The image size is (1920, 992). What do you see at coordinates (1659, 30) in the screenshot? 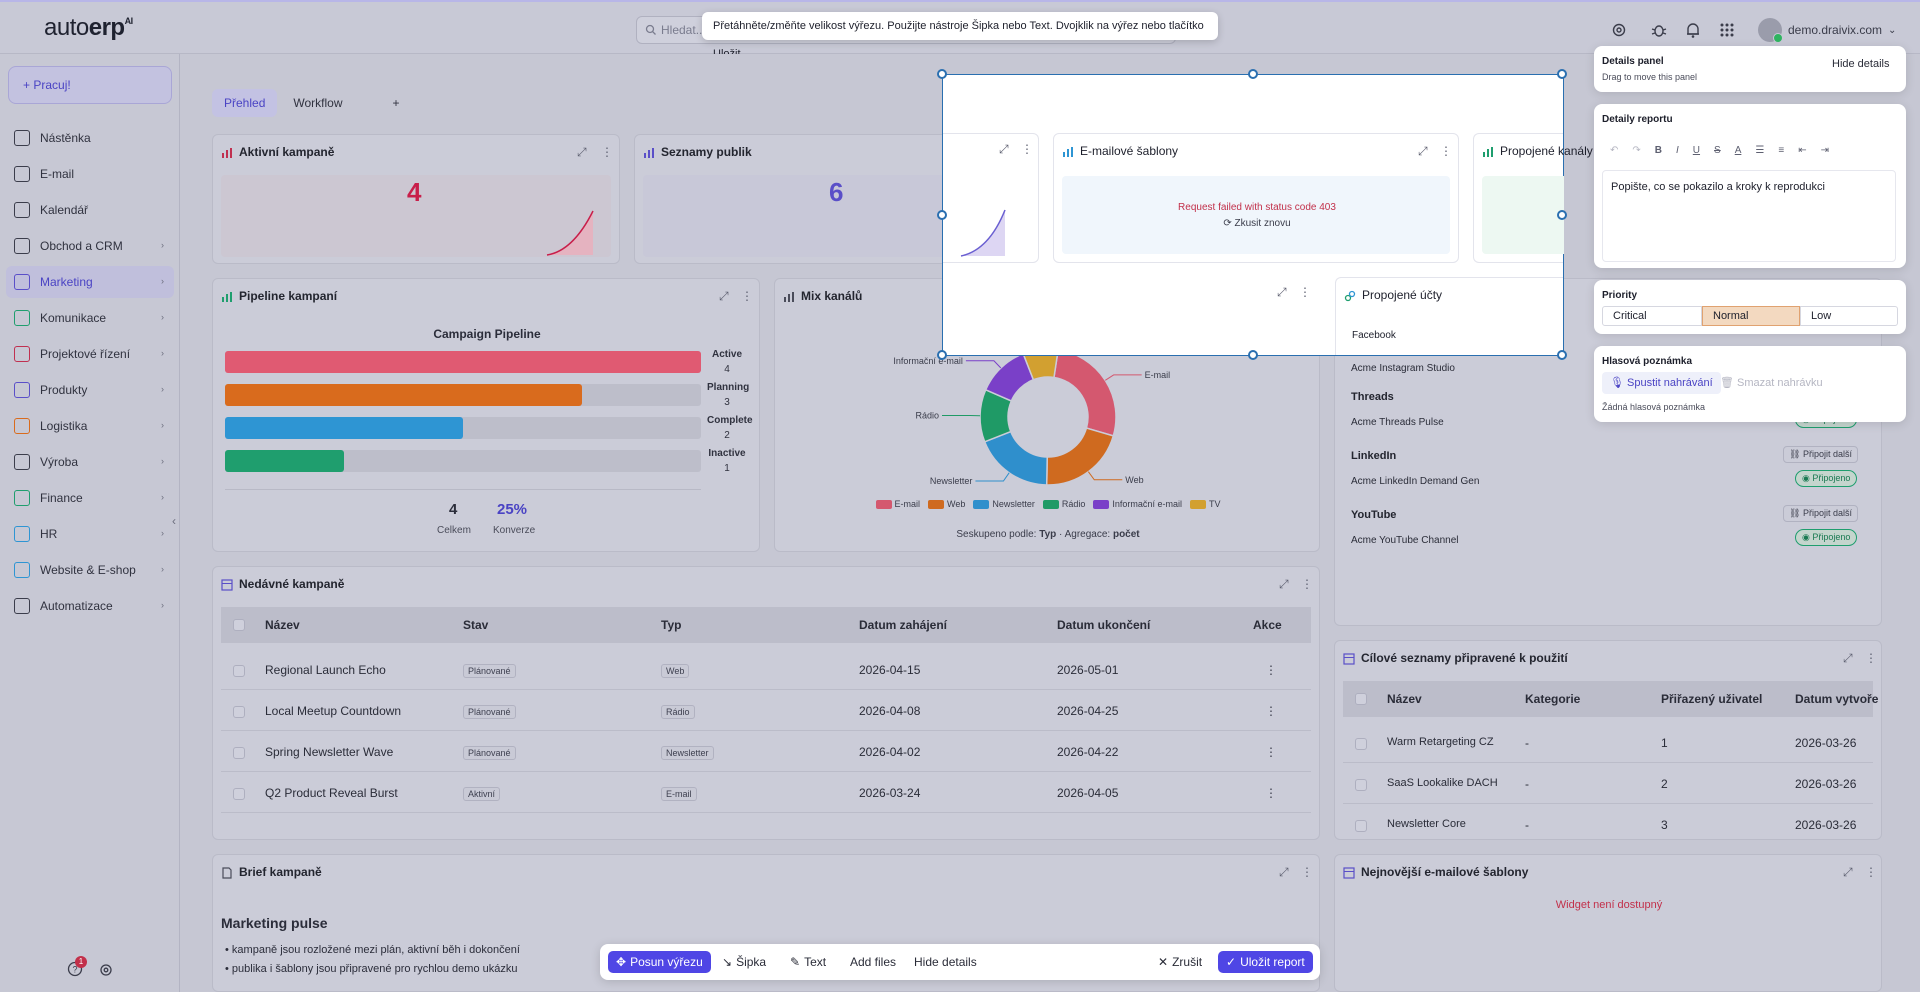
I see `bug-icon` at bounding box center [1659, 30].